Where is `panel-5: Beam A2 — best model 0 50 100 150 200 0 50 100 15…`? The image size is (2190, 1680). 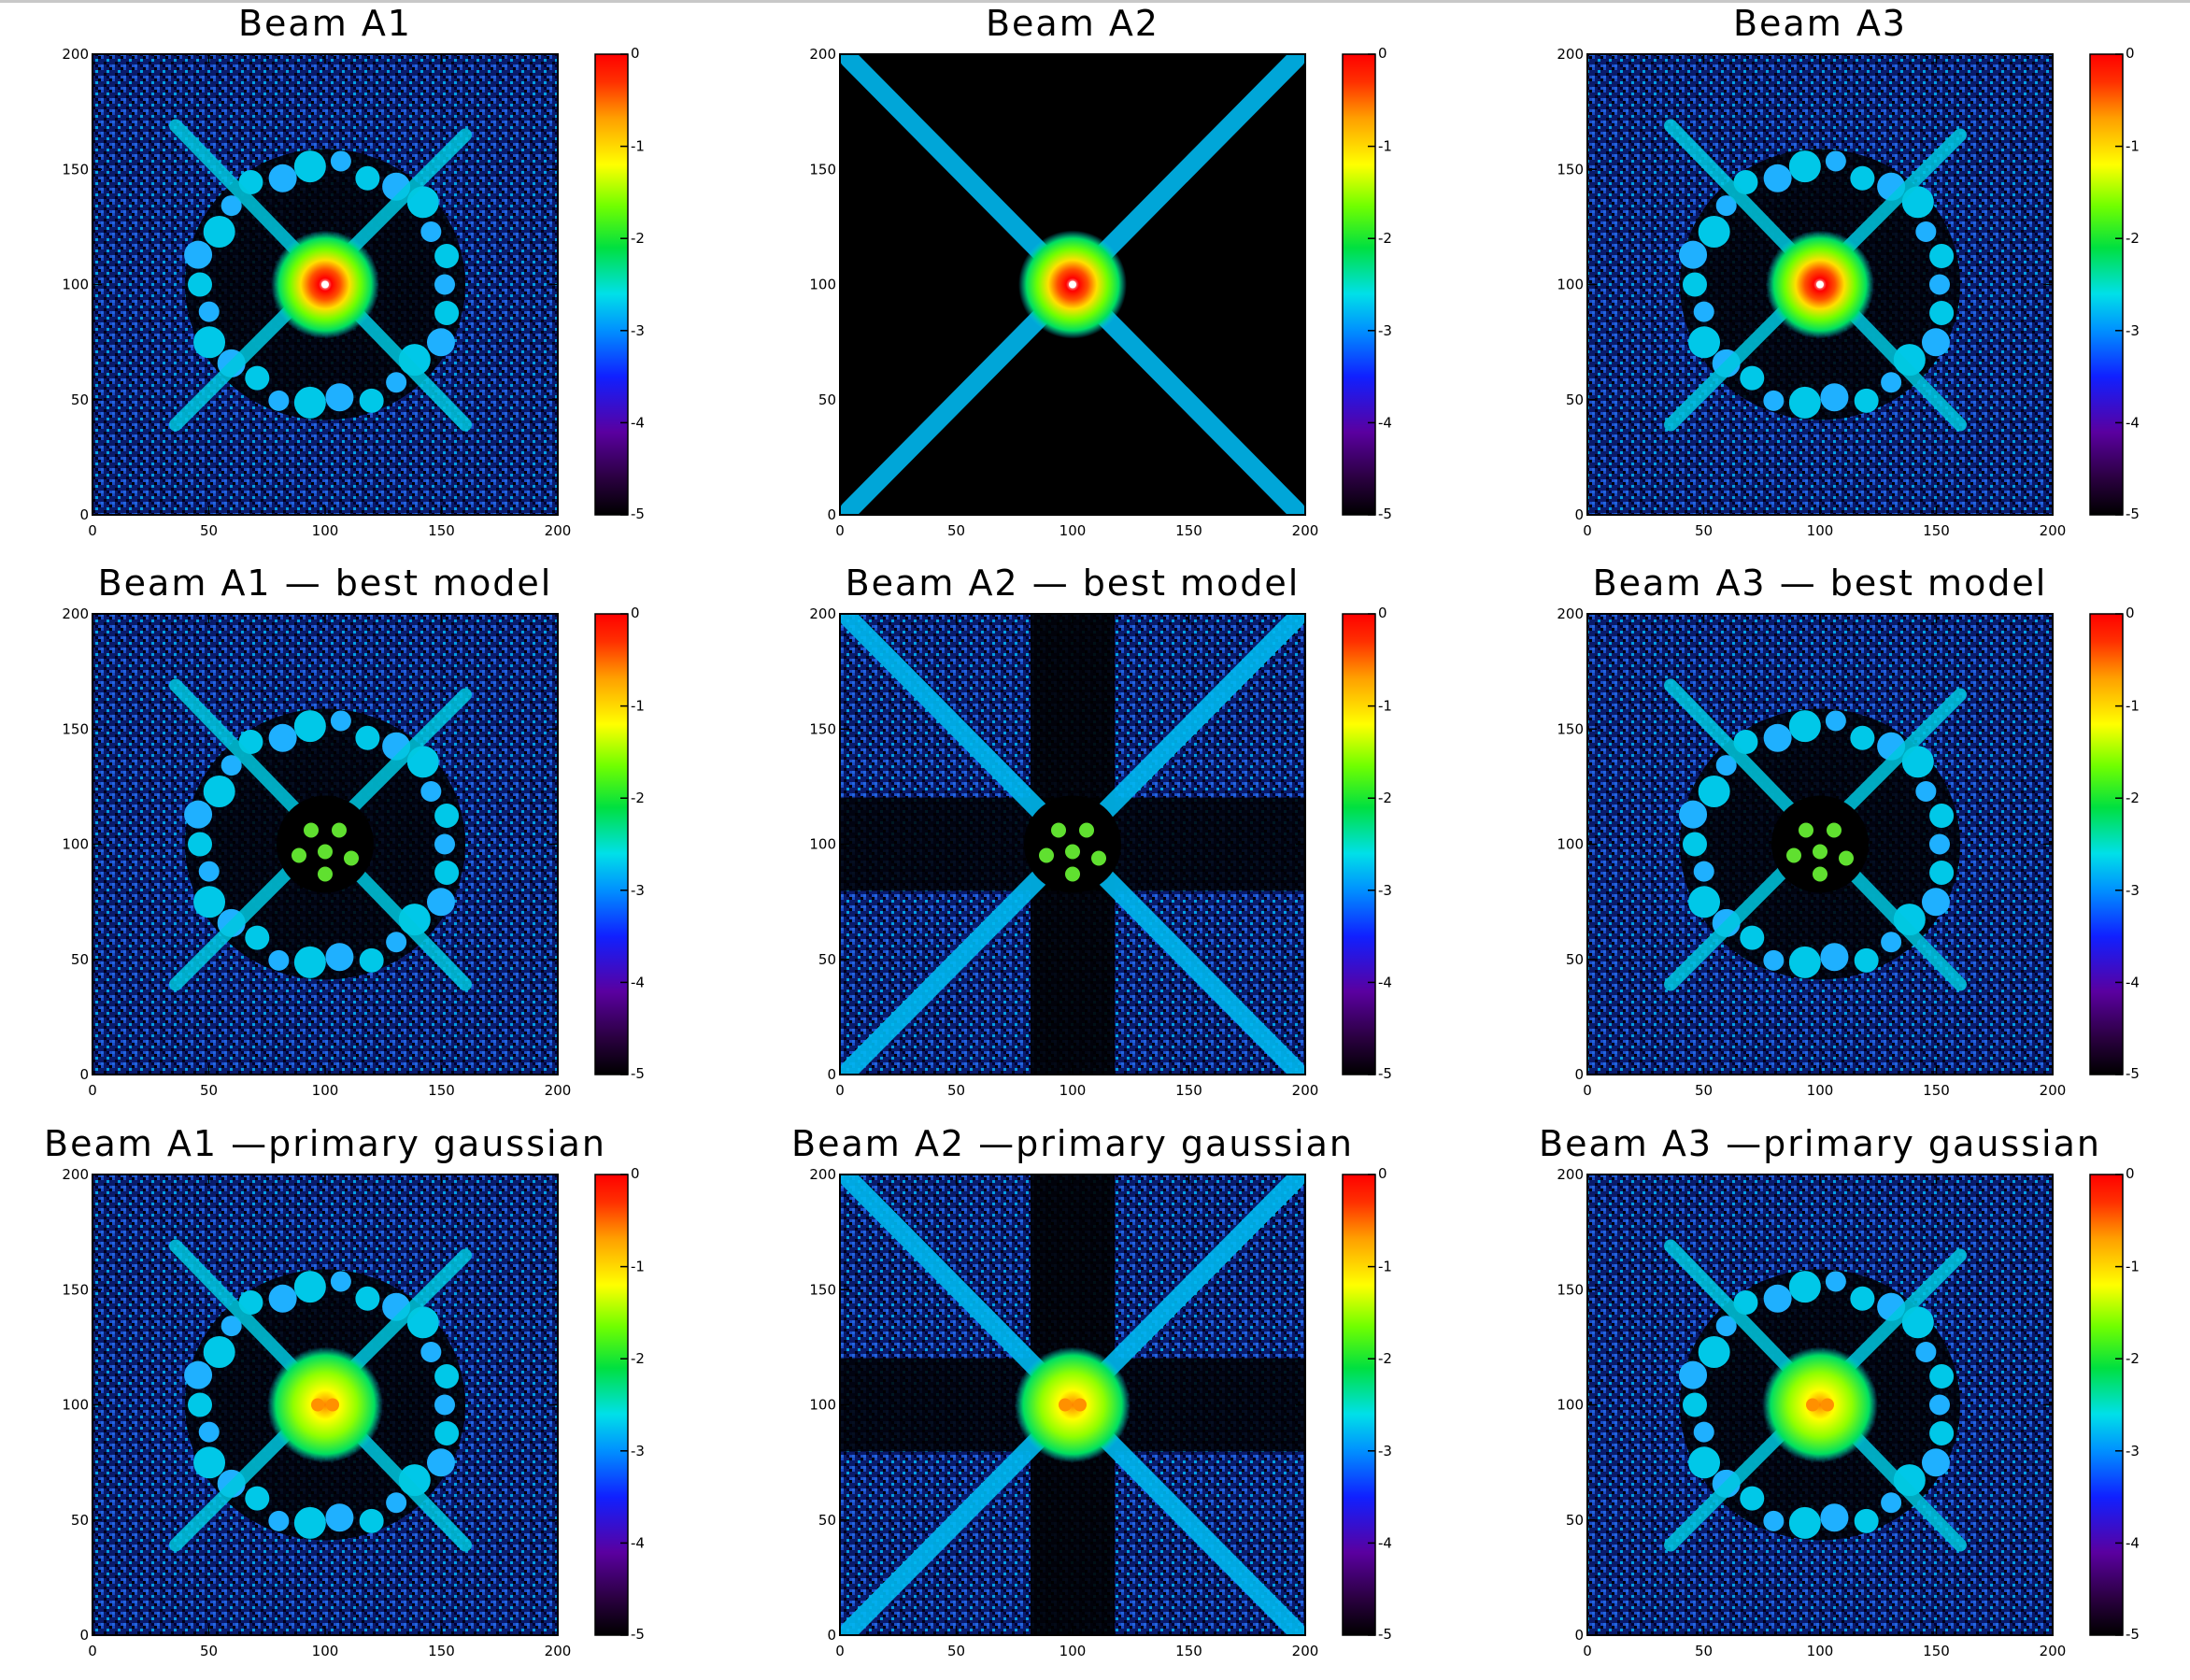 panel-5: Beam A2 — best model 0 50 100 150 200 0 50 100 15… is located at coordinates (1100, 830).